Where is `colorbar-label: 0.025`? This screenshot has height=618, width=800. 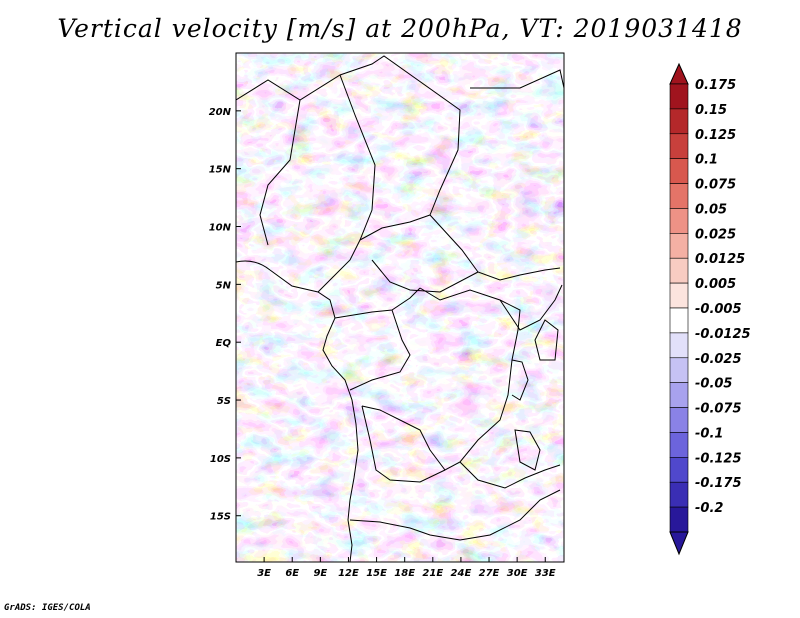 colorbar-label: 0.025 is located at coordinates (715, 234).